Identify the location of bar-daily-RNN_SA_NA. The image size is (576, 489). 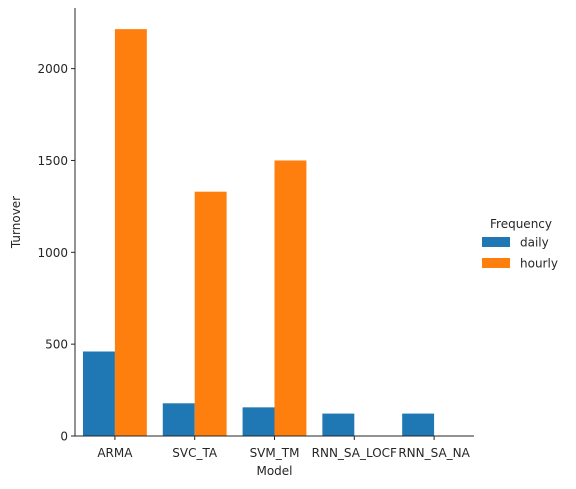
(418, 424).